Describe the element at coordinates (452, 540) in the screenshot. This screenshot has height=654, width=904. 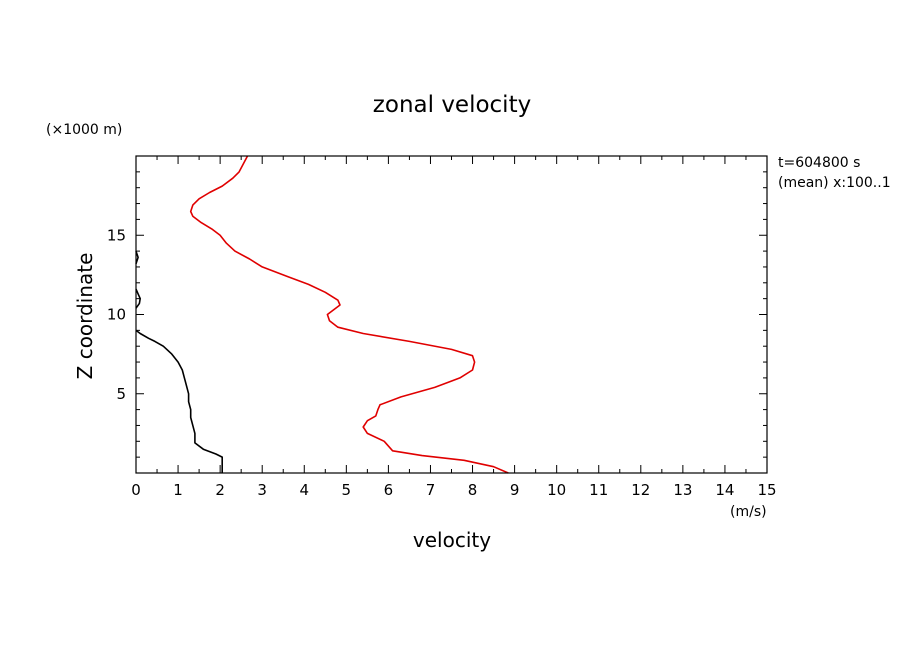
I see `x-axis-label: velocity` at that location.